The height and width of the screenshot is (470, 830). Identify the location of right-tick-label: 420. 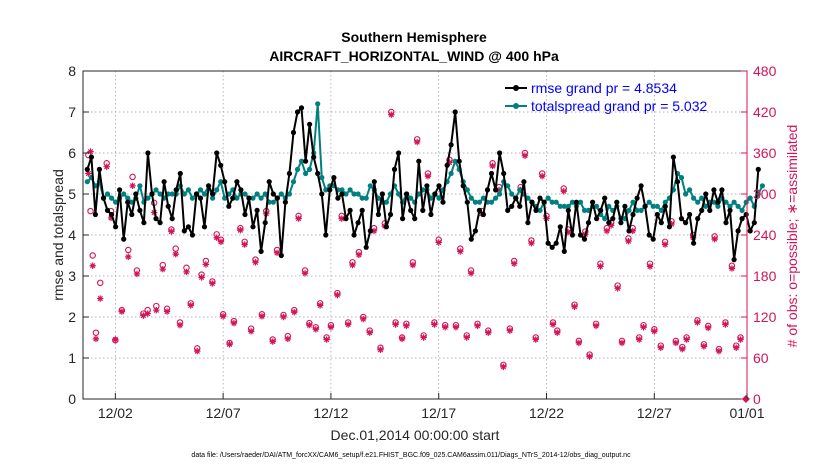
(765, 112).